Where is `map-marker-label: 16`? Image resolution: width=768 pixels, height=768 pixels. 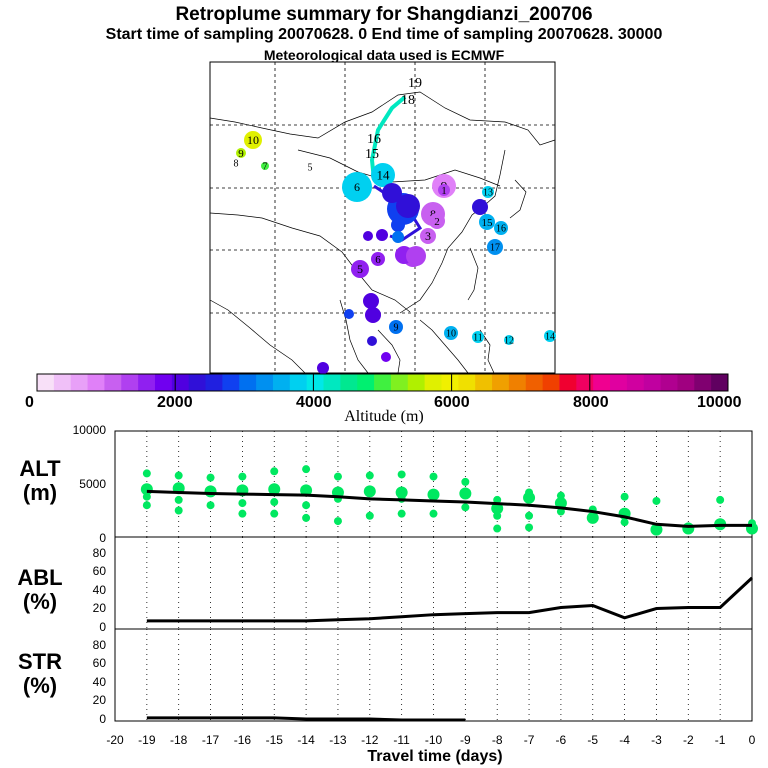
map-marker-label: 16 is located at coordinates (501, 229).